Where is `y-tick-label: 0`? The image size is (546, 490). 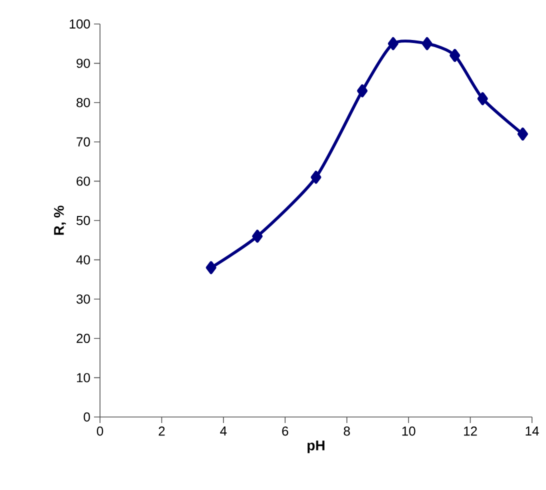 y-tick-label: 0 is located at coordinates (87, 417).